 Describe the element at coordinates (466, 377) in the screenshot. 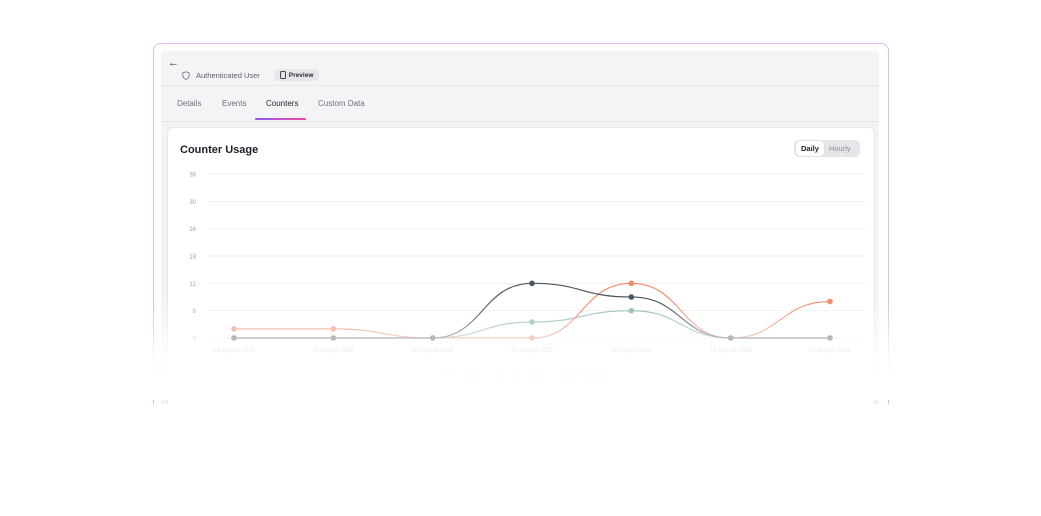

I see `legend-label-fh-articles: FH - Articles` at that location.